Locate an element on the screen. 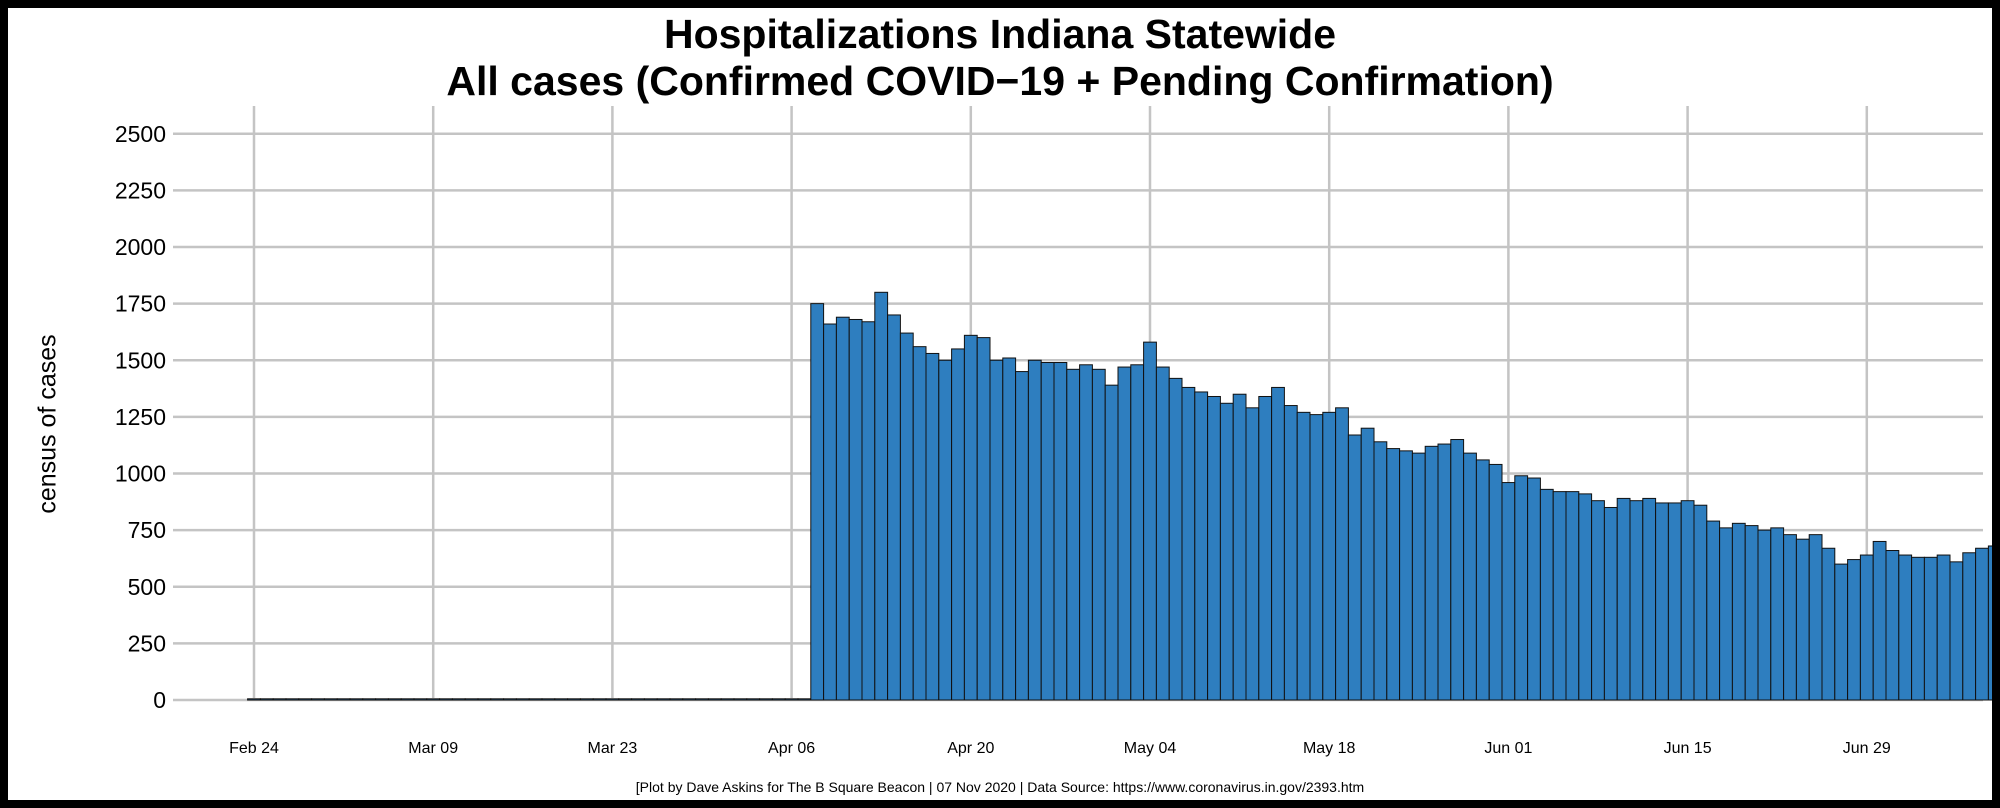 This screenshot has height=808, width=2000. y-tick-label: 1000 is located at coordinates (140, 474).